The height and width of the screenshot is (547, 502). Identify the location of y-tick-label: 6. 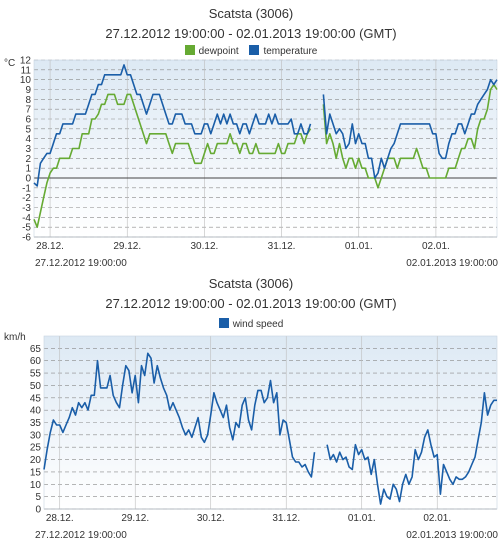
(28, 120).